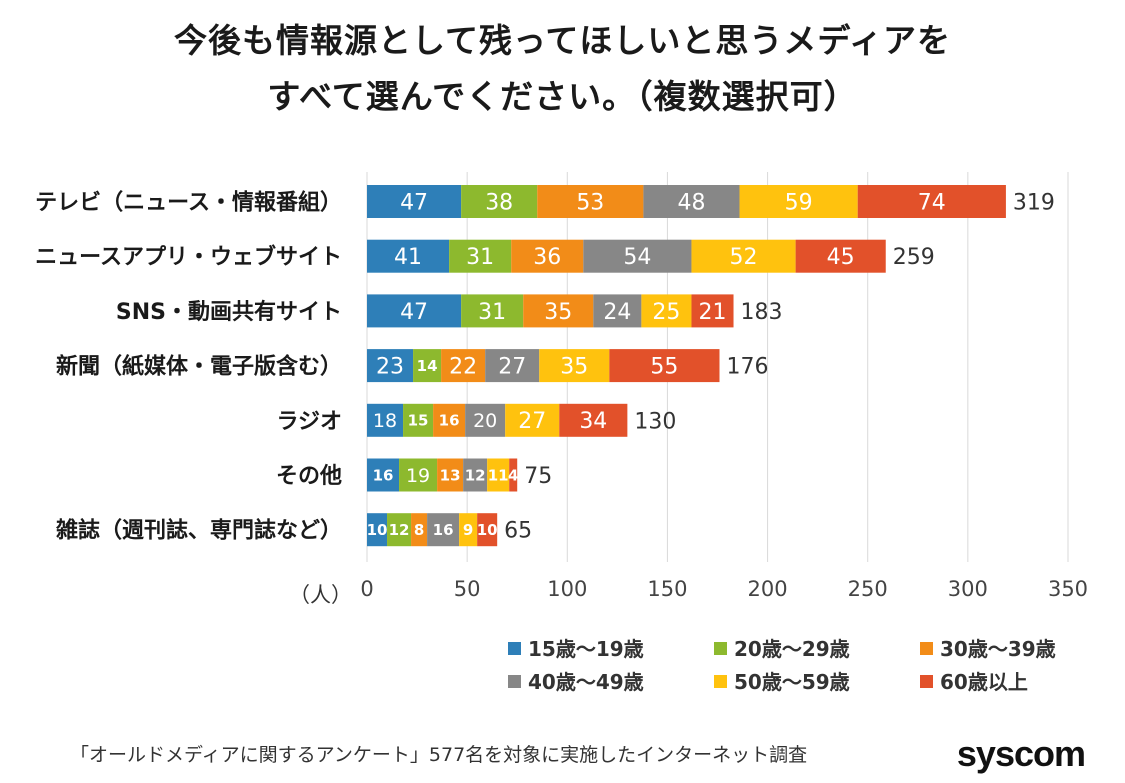 This screenshot has width=1125, height=783. I want to click on legend-label: 40歳〜49歳, so click(586, 682).